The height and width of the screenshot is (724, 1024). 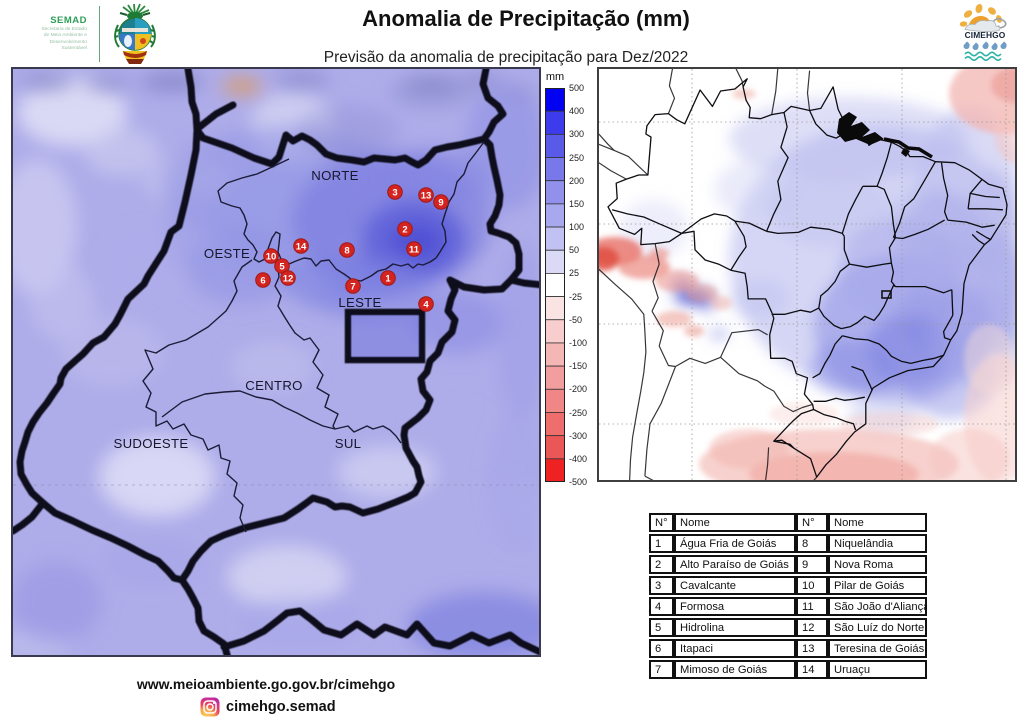 What do you see at coordinates (359, 302) in the screenshot?
I see `svg-text: LESTE` at bounding box center [359, 302].